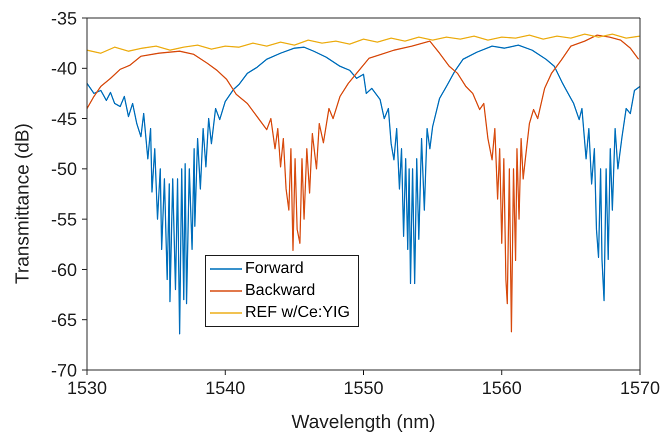  I want to click on line-series, so click(363, 43).